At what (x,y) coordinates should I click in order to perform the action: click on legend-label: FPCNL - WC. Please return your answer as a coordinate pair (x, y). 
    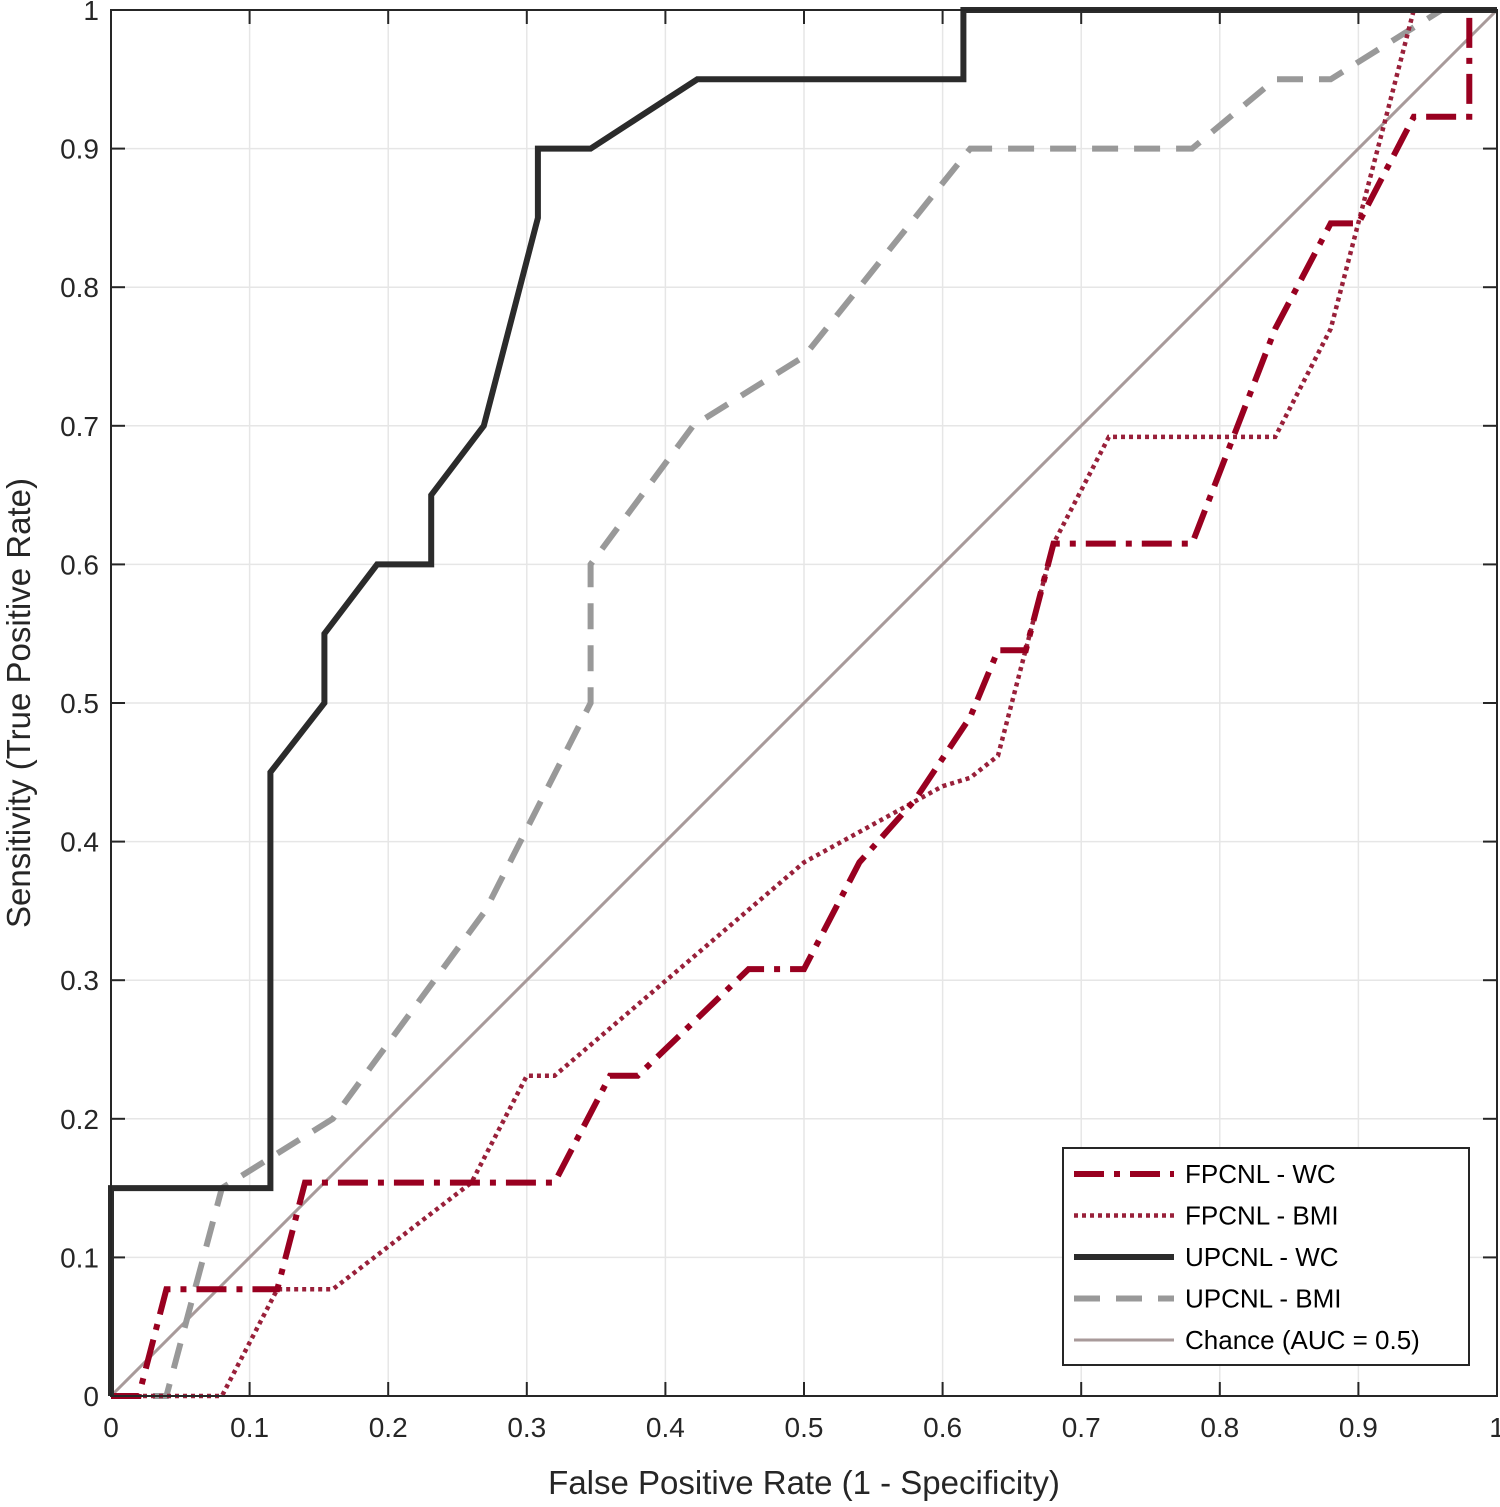
    Looking at the image, I should click on (1260, 1174).